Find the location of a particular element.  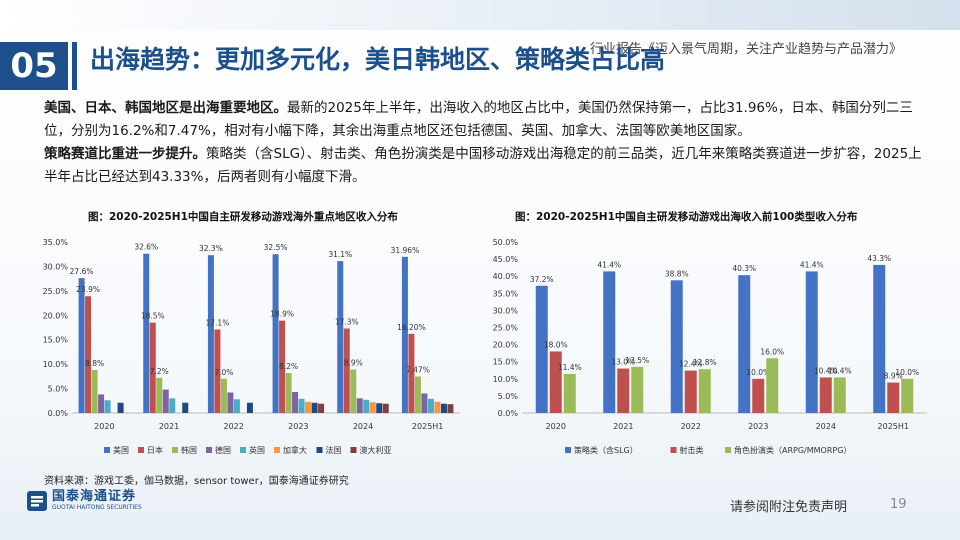

bar-韩国-2020 is located at coordinates (94, 391).